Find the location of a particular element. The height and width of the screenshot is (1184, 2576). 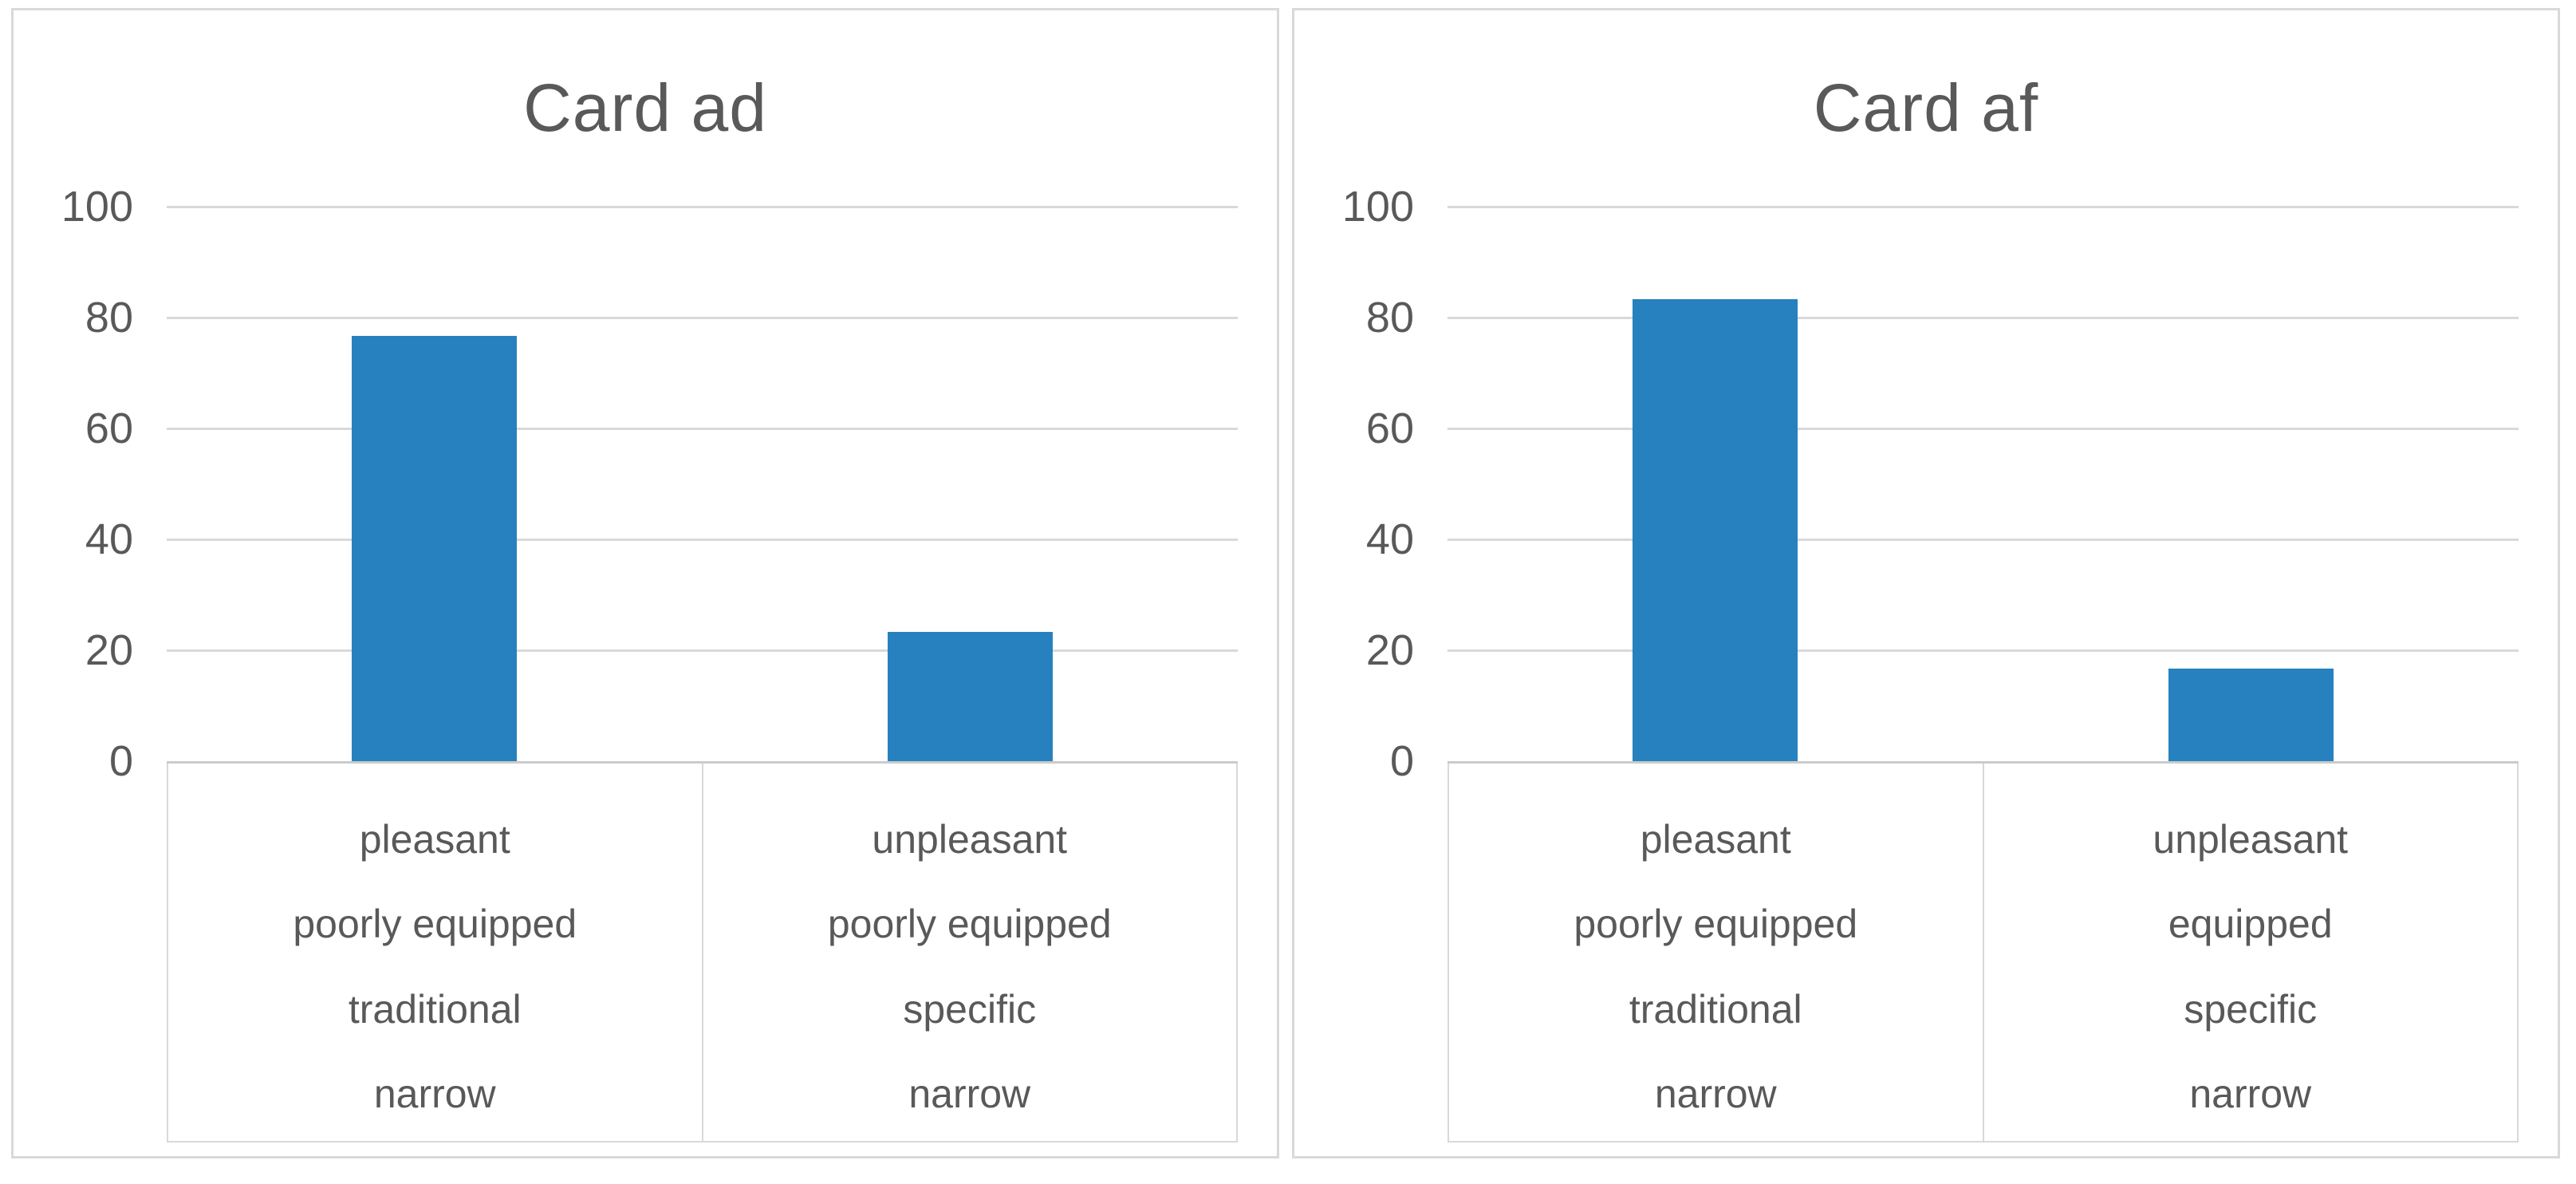

chart-title: Card af is located at coordinates (1926, 107).